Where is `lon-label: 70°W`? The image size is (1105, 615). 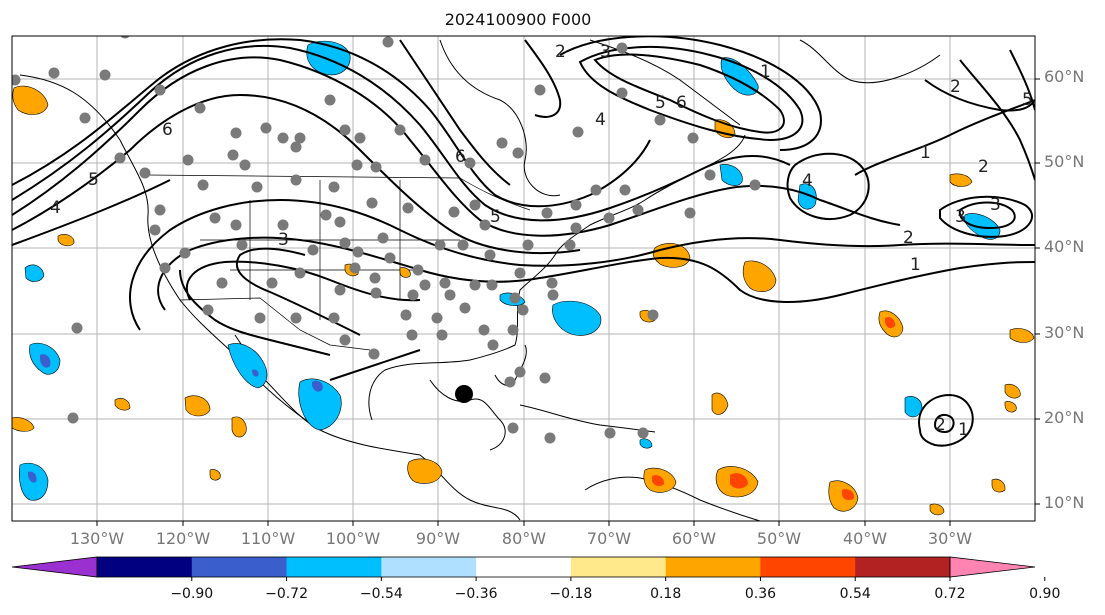 lon-label: 70°W is located at coordinates (609, 538).